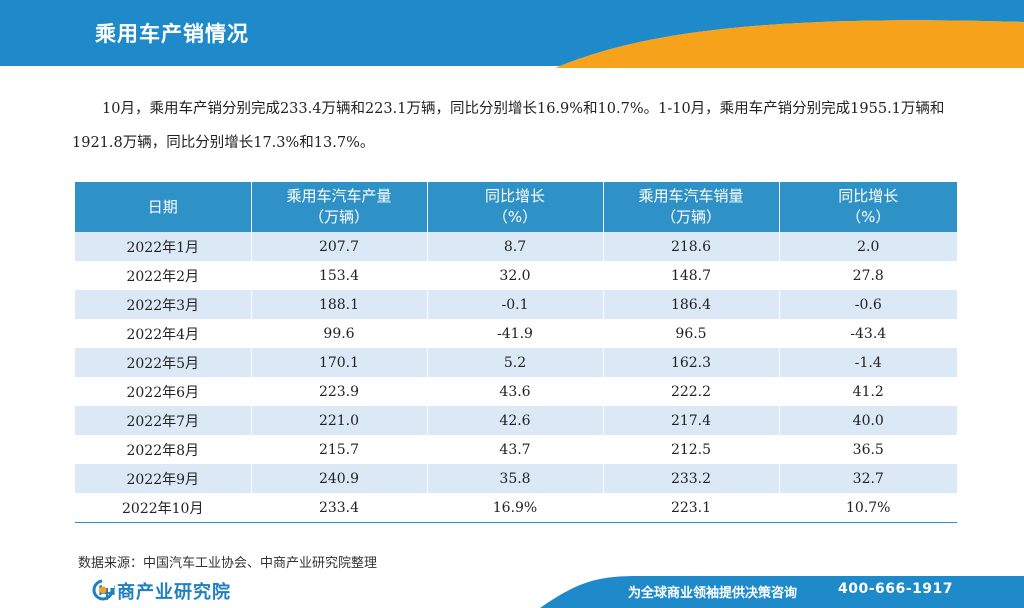 This screenshot has width=1024, height=608. I want to click on cell-production-growth: 32.0, so click(515, 275).